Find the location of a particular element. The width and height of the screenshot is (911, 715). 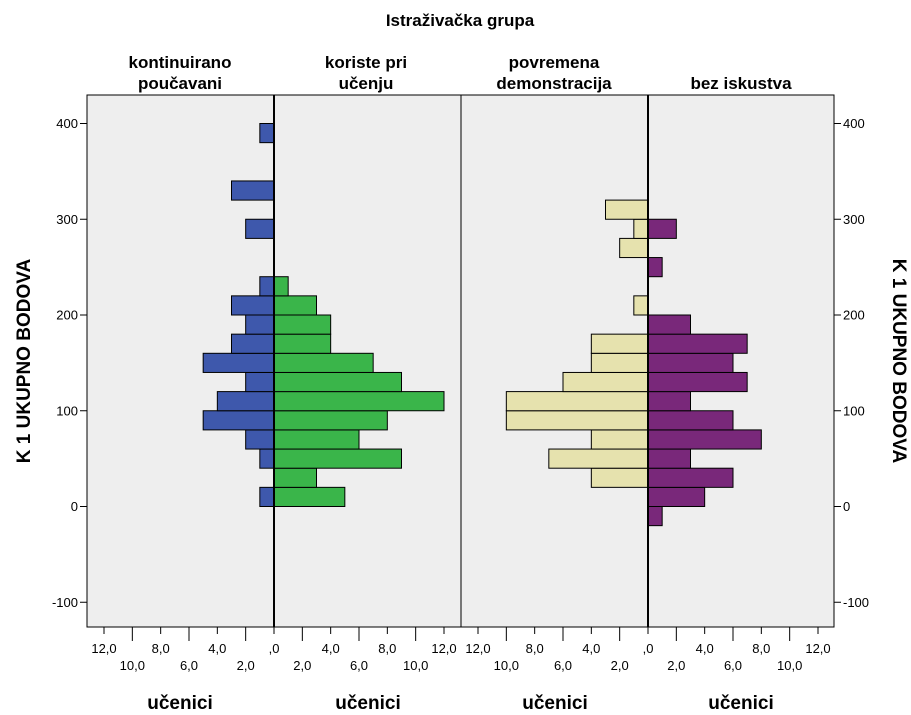

group-label-bez-iskustva: bez iskustva is located at coordinates (741, 83).